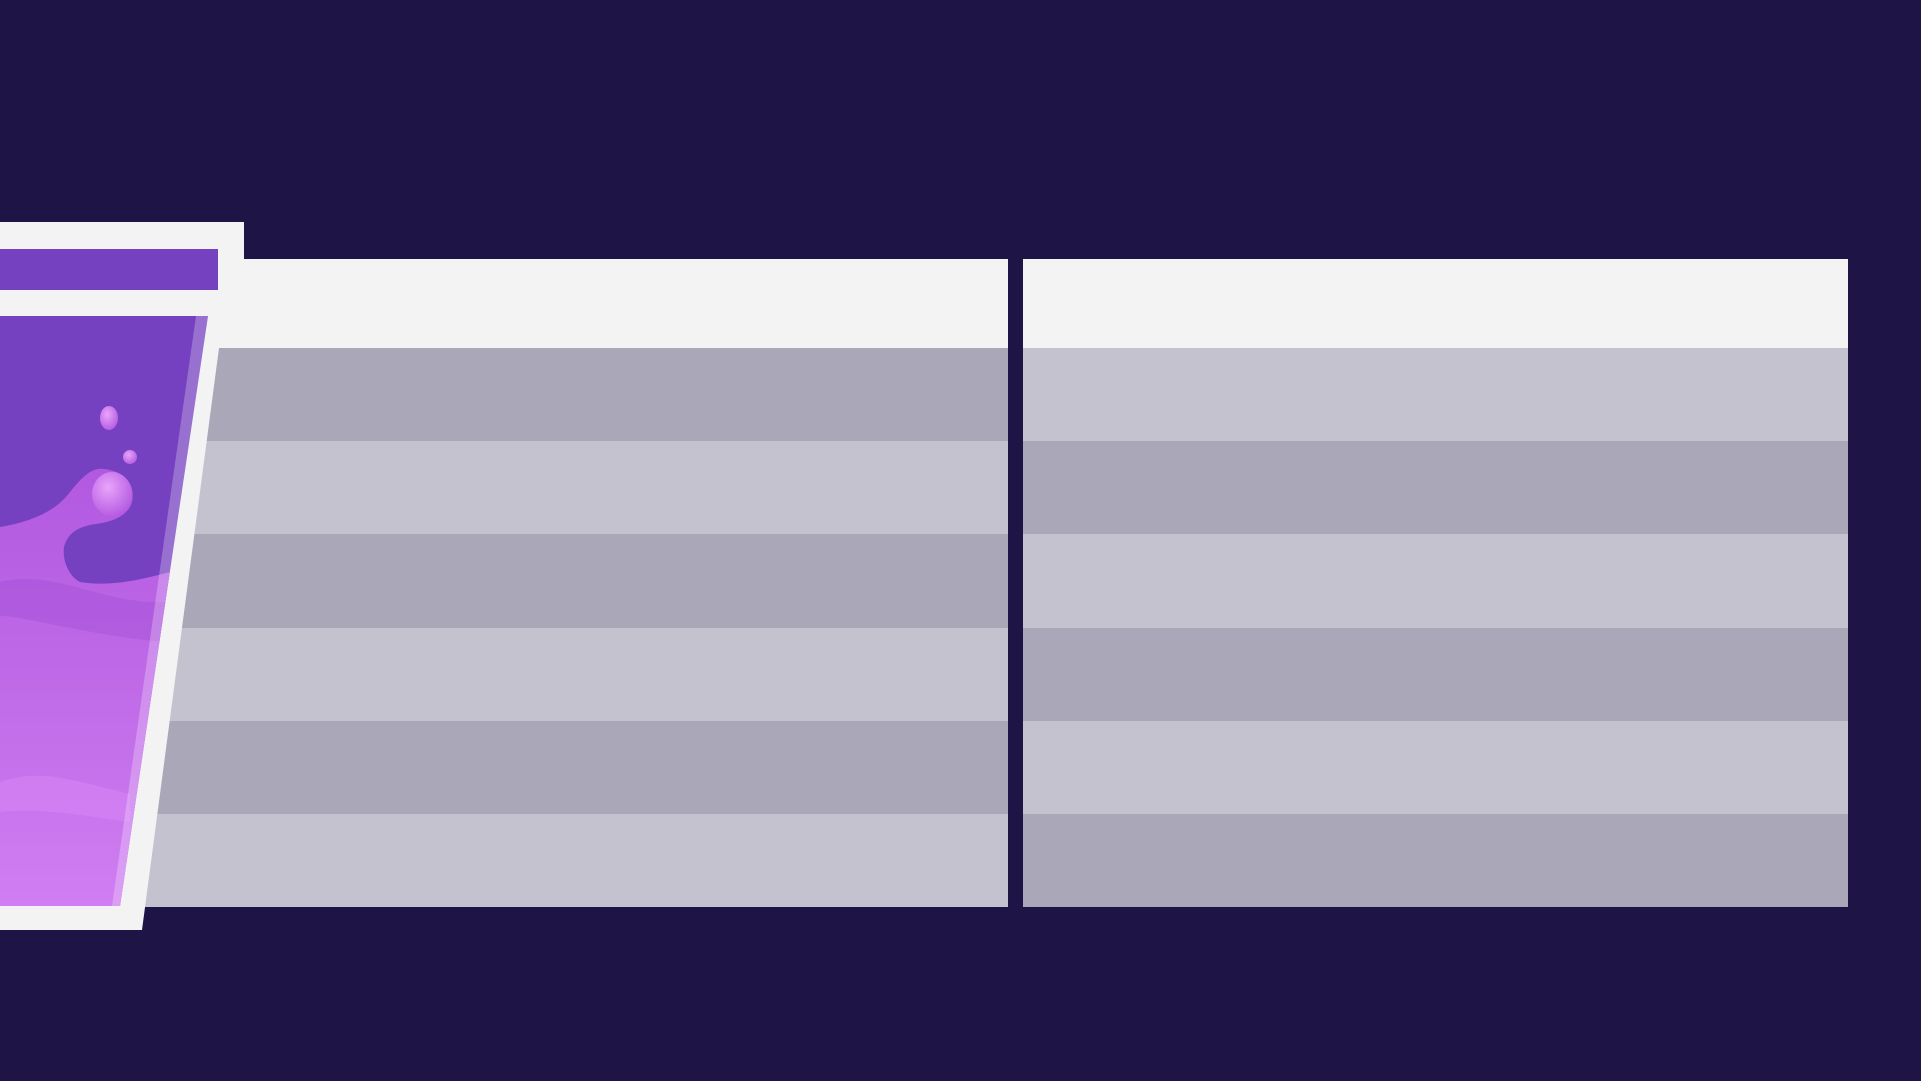  Describe the element at coordinates (1435, 303) in the screenshot. I see `table-right-header` at that location.